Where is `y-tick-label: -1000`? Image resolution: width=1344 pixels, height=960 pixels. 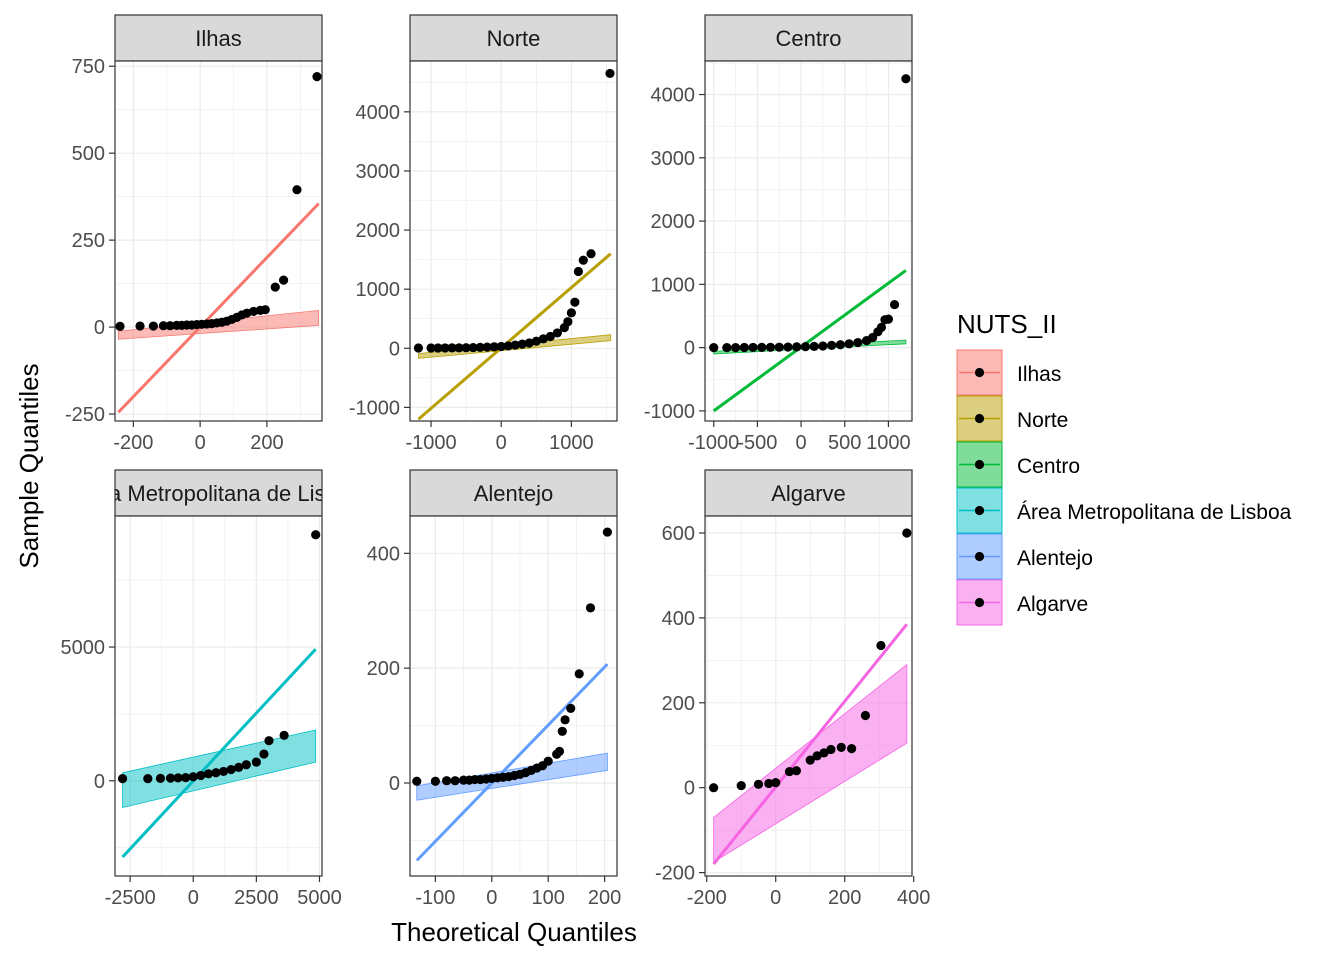 y-tick-label: -1000 is located at coordinates (669, 412).